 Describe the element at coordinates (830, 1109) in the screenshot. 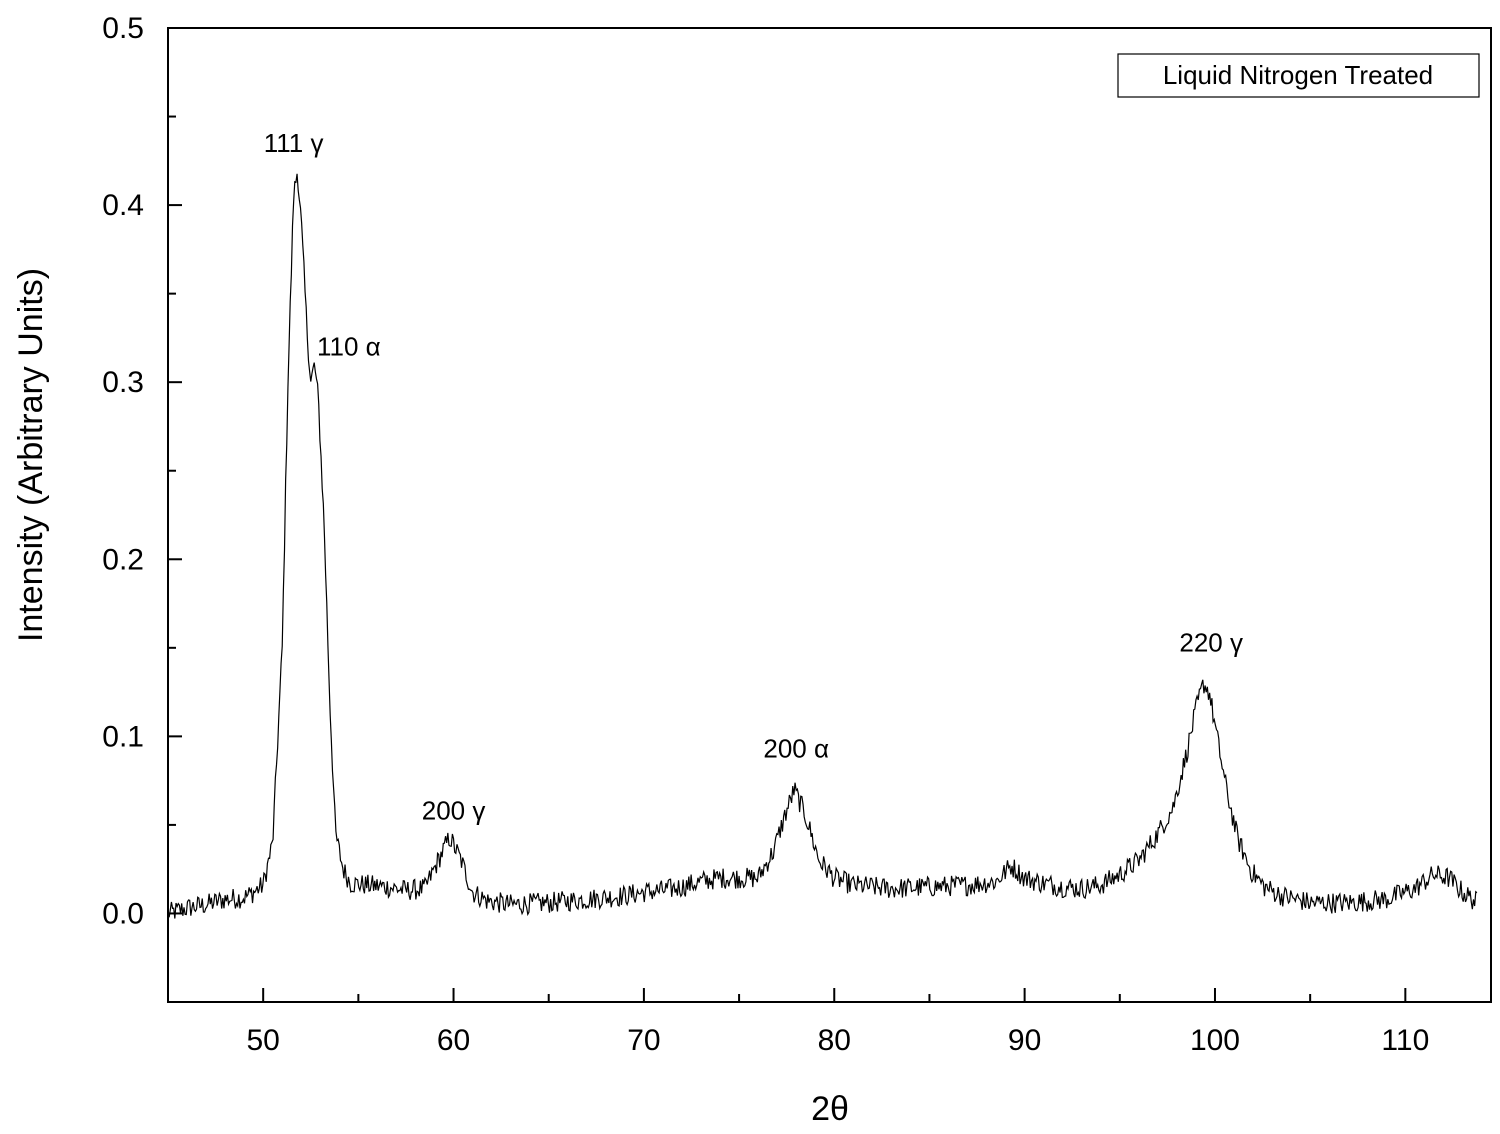

I see `x-axis-title: 2θ` at that location.